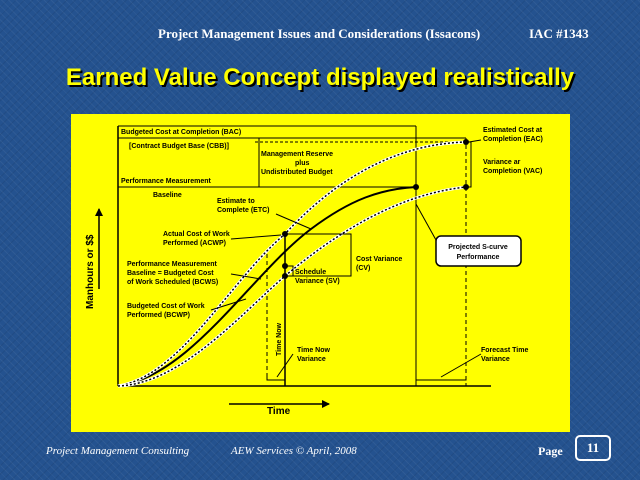 The image size is (640, 480). I want to click on bac-complete-point, so click(416, 187).